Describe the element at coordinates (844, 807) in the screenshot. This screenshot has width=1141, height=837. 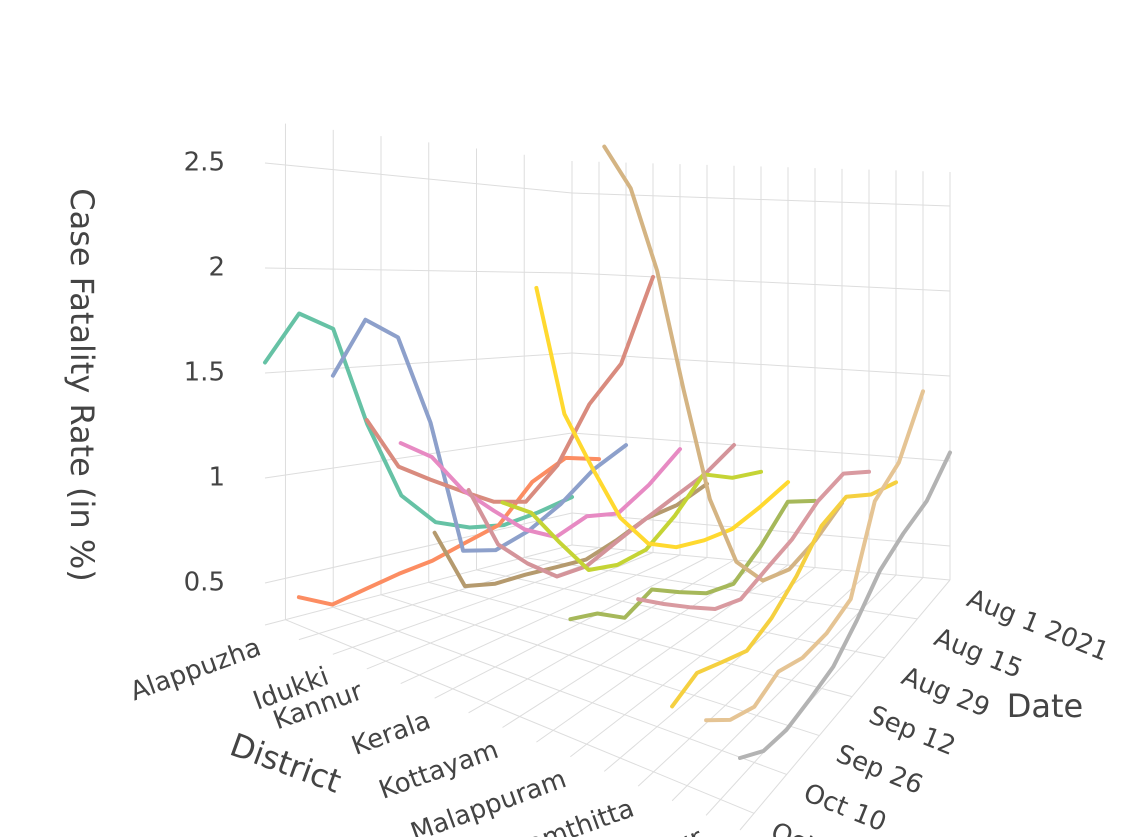
I see `x-tick-label: Oct 10` at that location.